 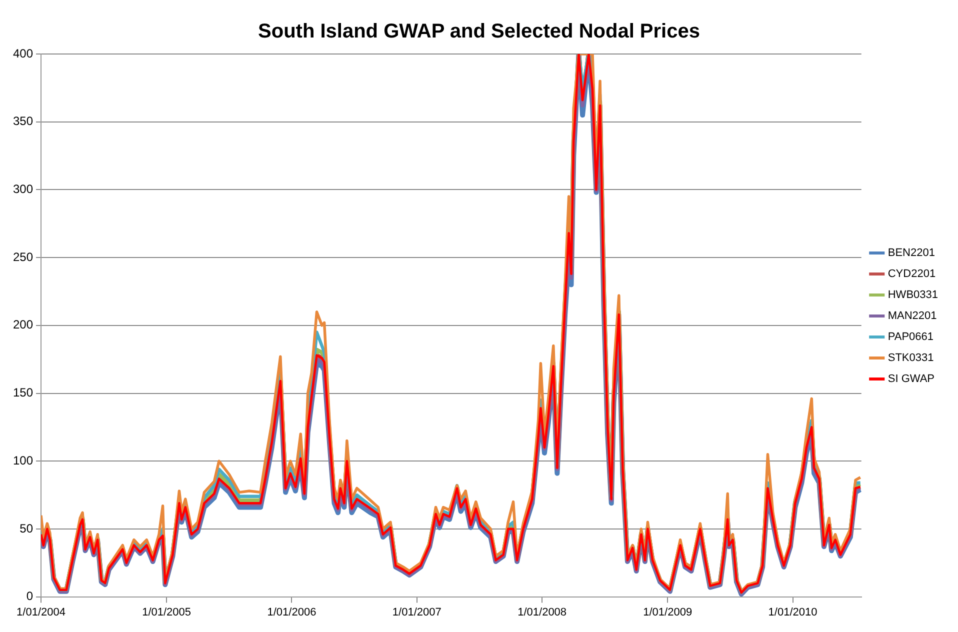 What do you see at coordinates (23, 325) in the screenshot?
I see `y-tick-label: 200` at bounding box center [23, 325].